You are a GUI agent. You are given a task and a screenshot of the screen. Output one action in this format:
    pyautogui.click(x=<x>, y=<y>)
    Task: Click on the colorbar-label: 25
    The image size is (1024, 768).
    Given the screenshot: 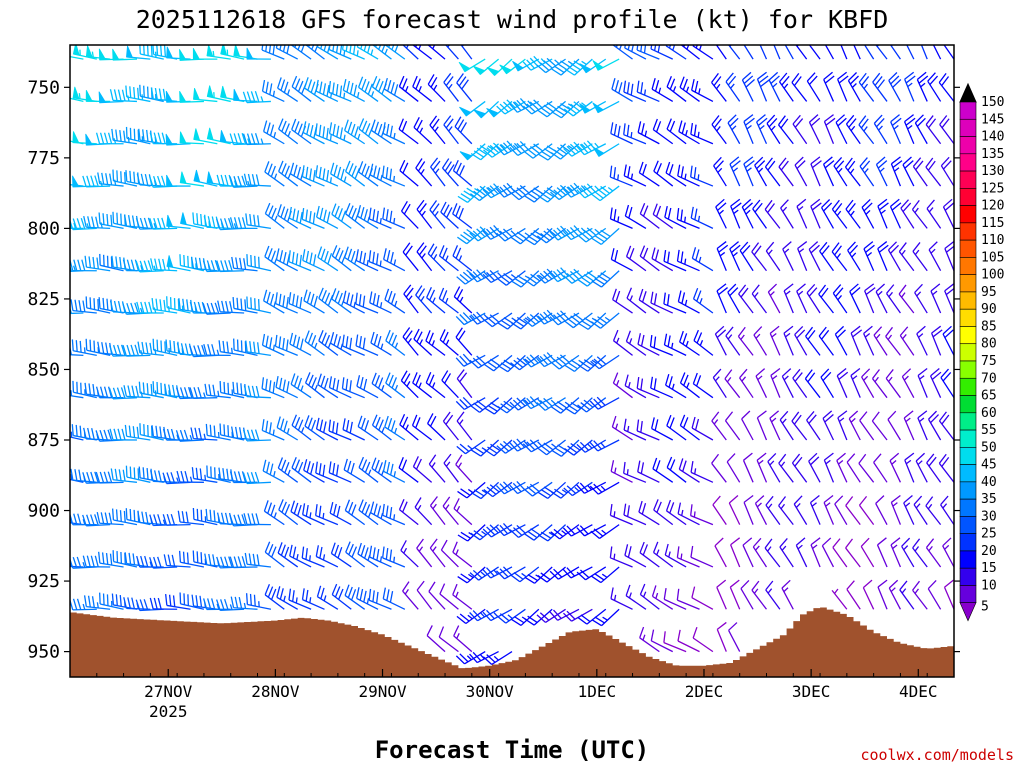 What is the action you would take?
    pyautogui.click(x=989, y=534)
    